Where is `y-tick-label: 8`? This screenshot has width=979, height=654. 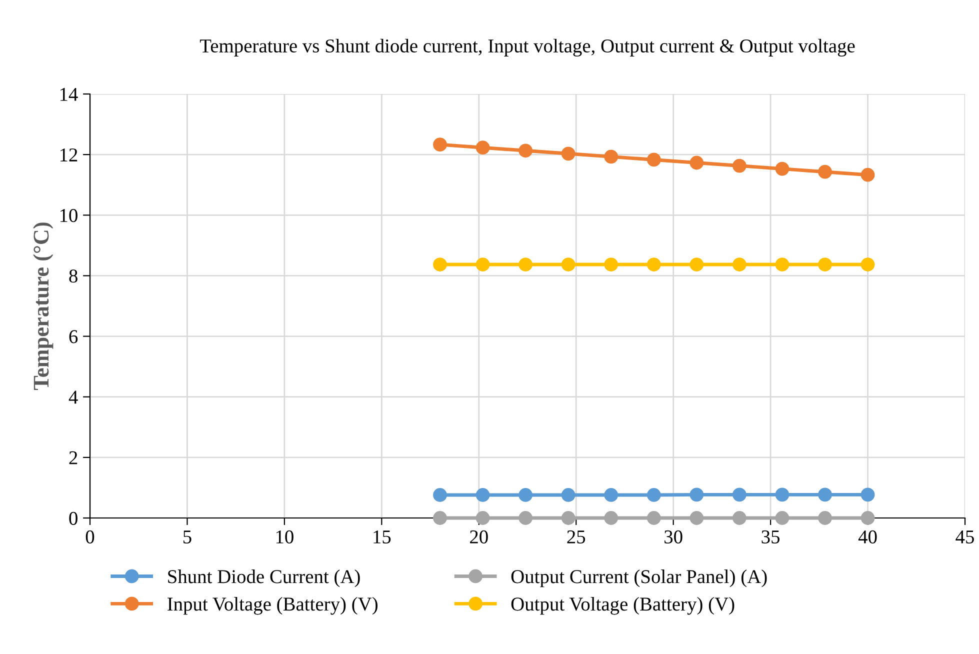
y-tick-label: 8 is located at coordinates (73, 276).